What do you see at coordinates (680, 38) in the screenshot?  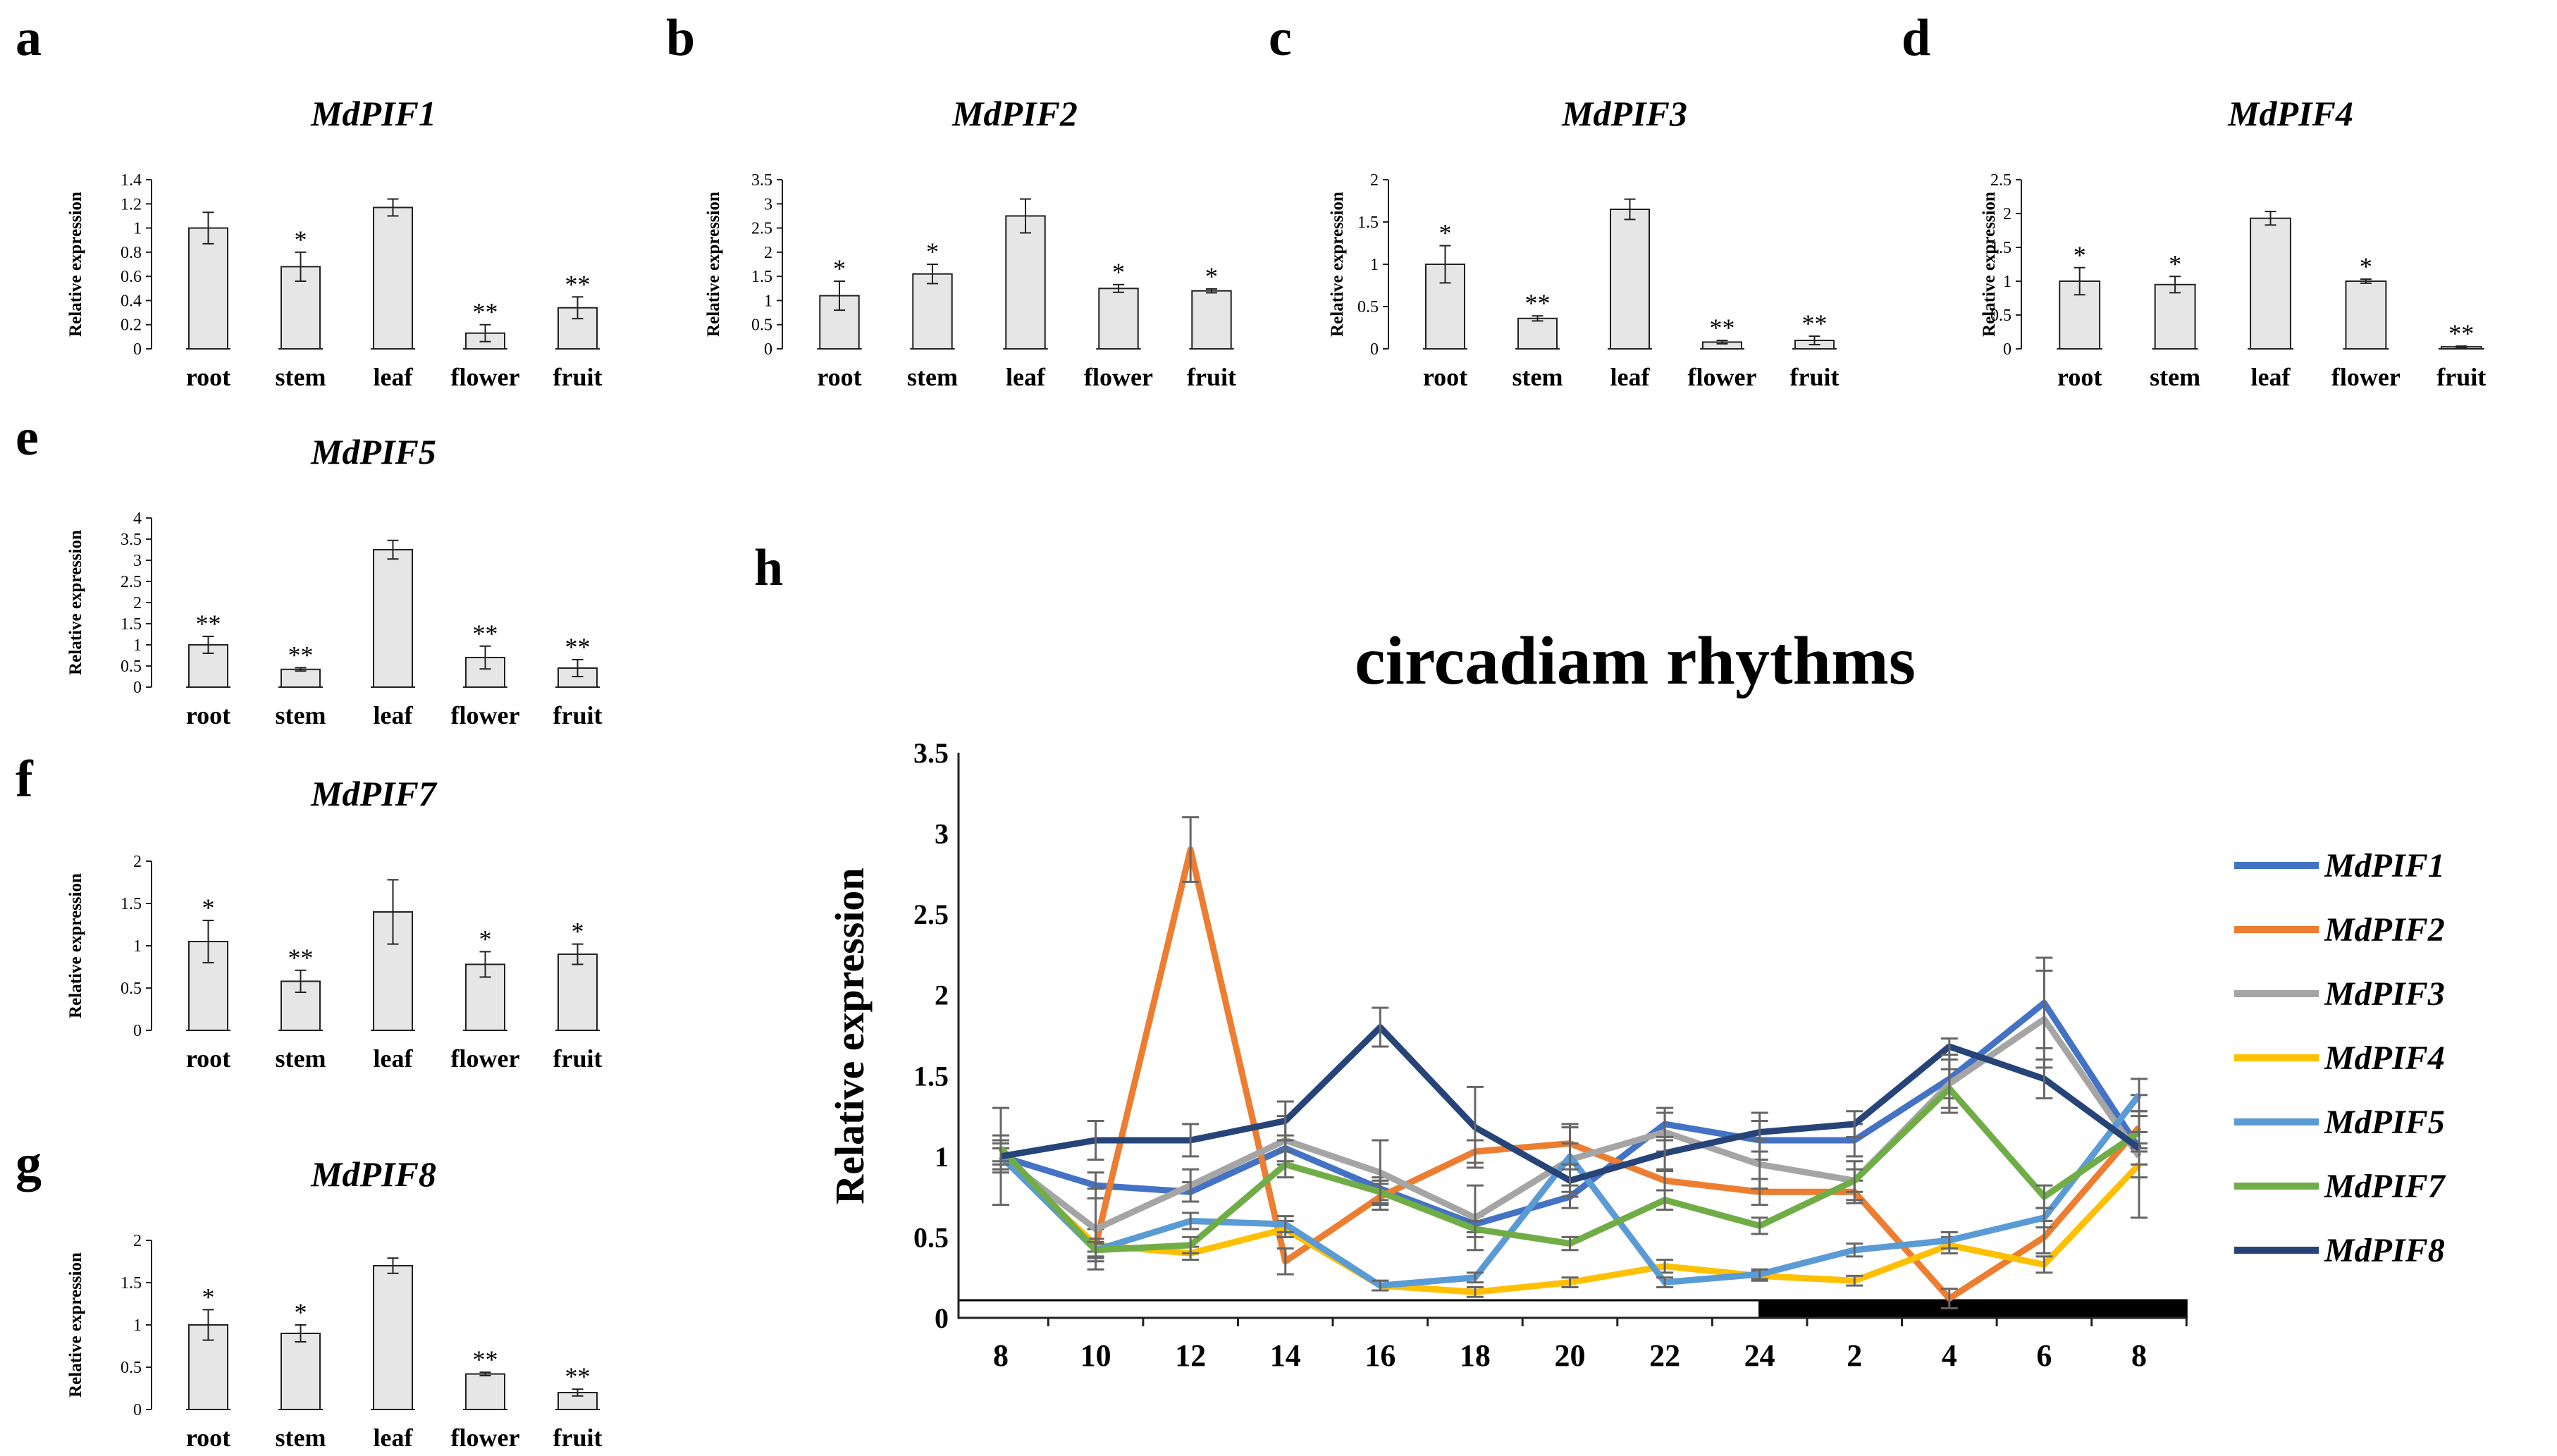 I see `panel-letter: b` at bounding box center [680, 38].